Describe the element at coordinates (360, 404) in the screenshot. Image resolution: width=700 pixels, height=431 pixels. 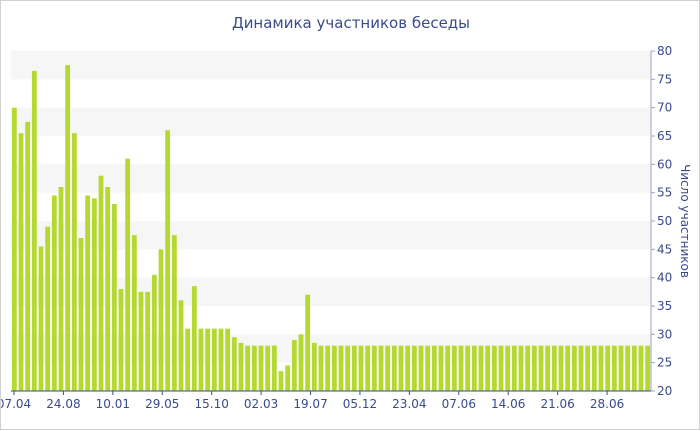
I see `x-tick-label: 05.12` at that location.